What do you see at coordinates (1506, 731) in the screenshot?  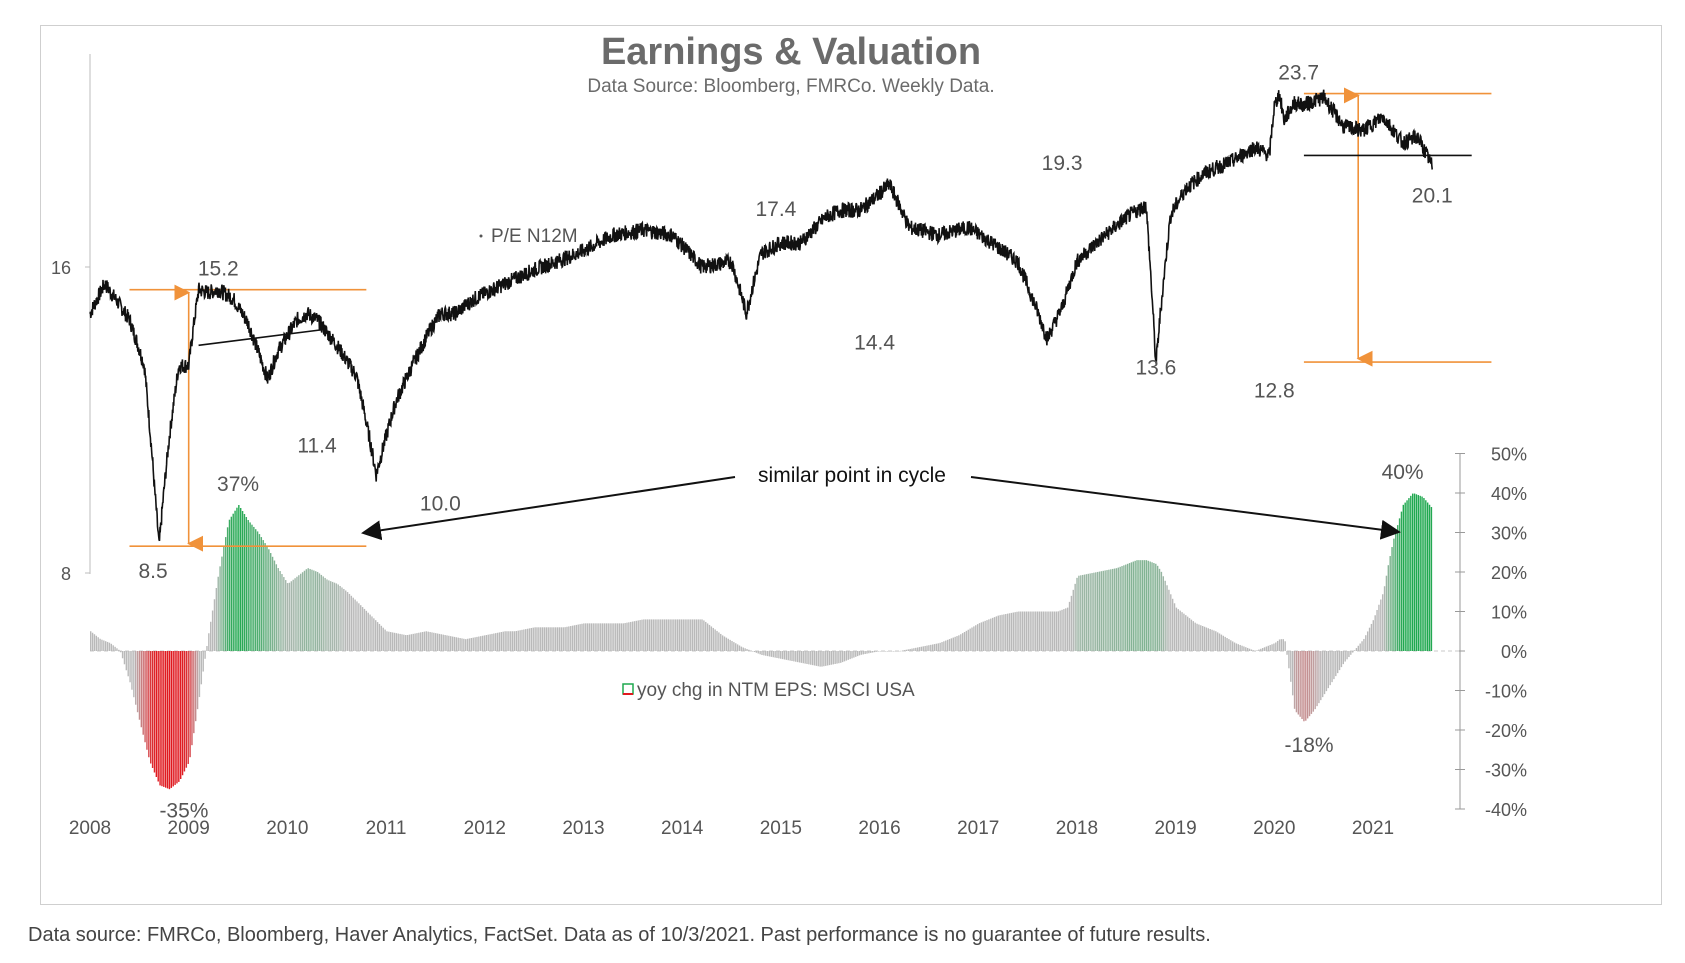 I see `right-tick-label: -20%` at bounding box center [1506, 731].